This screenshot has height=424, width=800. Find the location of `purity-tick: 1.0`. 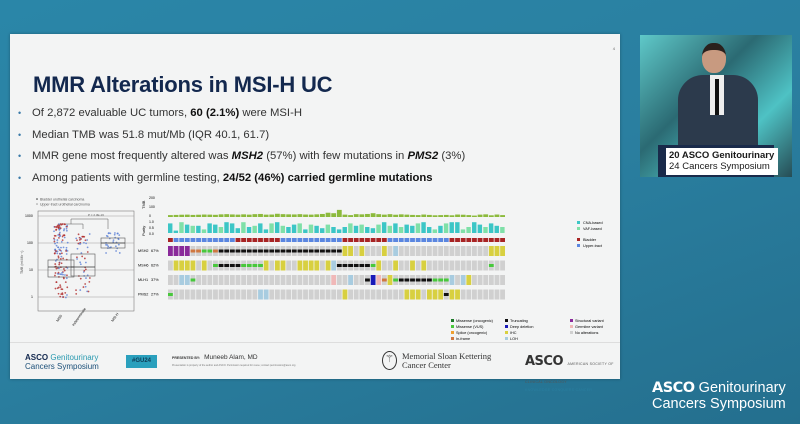

purity-tick: 1.0 is located at coordinates (151, 222).